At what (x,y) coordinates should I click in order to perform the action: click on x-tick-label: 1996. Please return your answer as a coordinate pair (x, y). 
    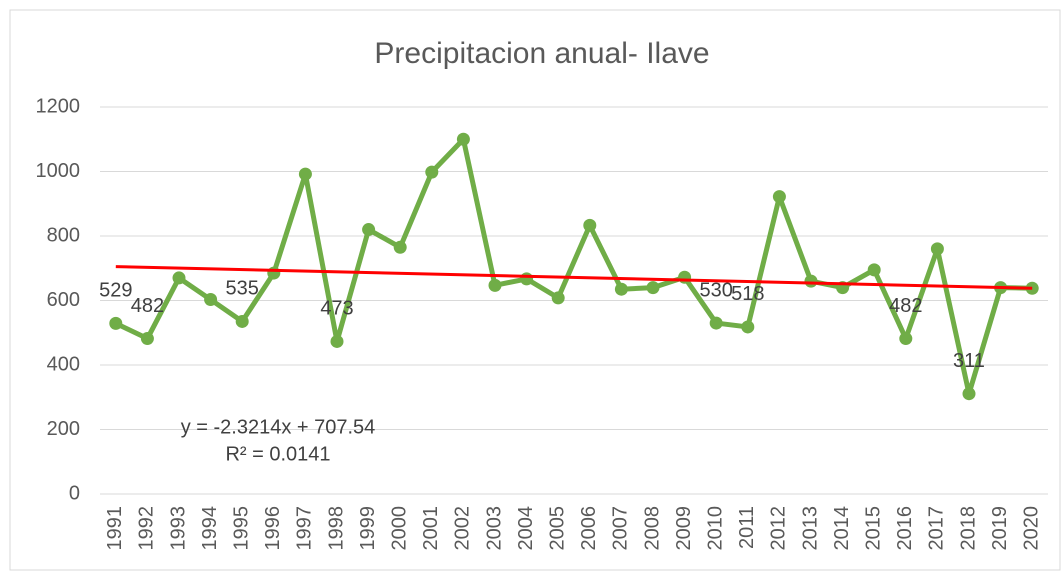
    Looking at the image, I should click on (273, 528).